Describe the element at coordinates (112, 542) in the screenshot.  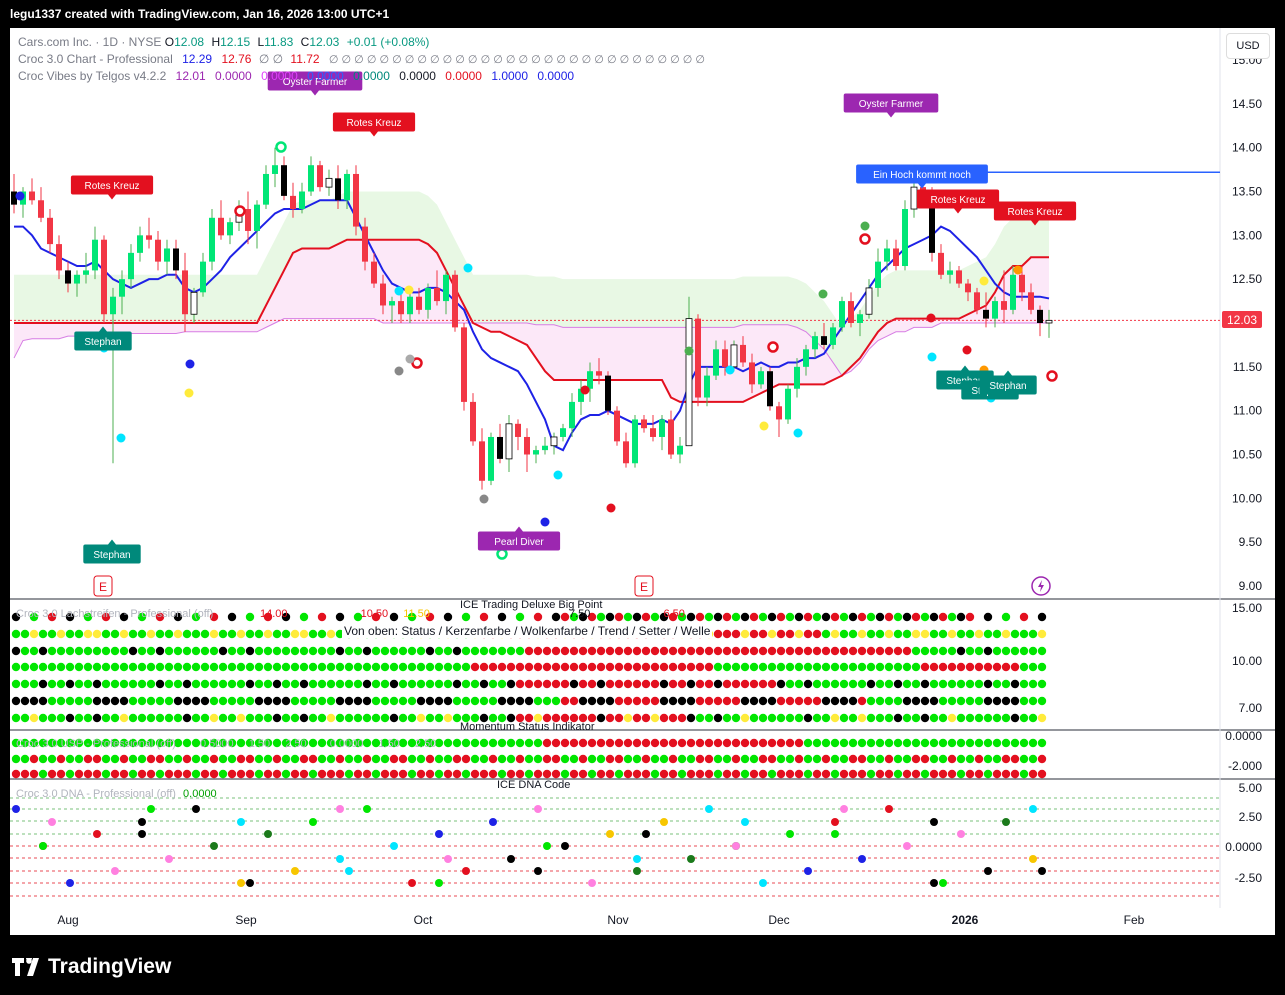
I see `annotation-pointer` at that location.